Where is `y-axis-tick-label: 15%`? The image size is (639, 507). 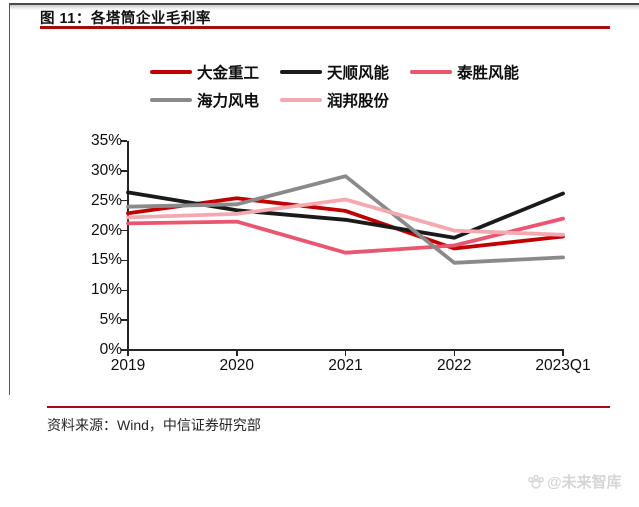 y-axis-tick-label: 15% is located at coordinates (106, 260).